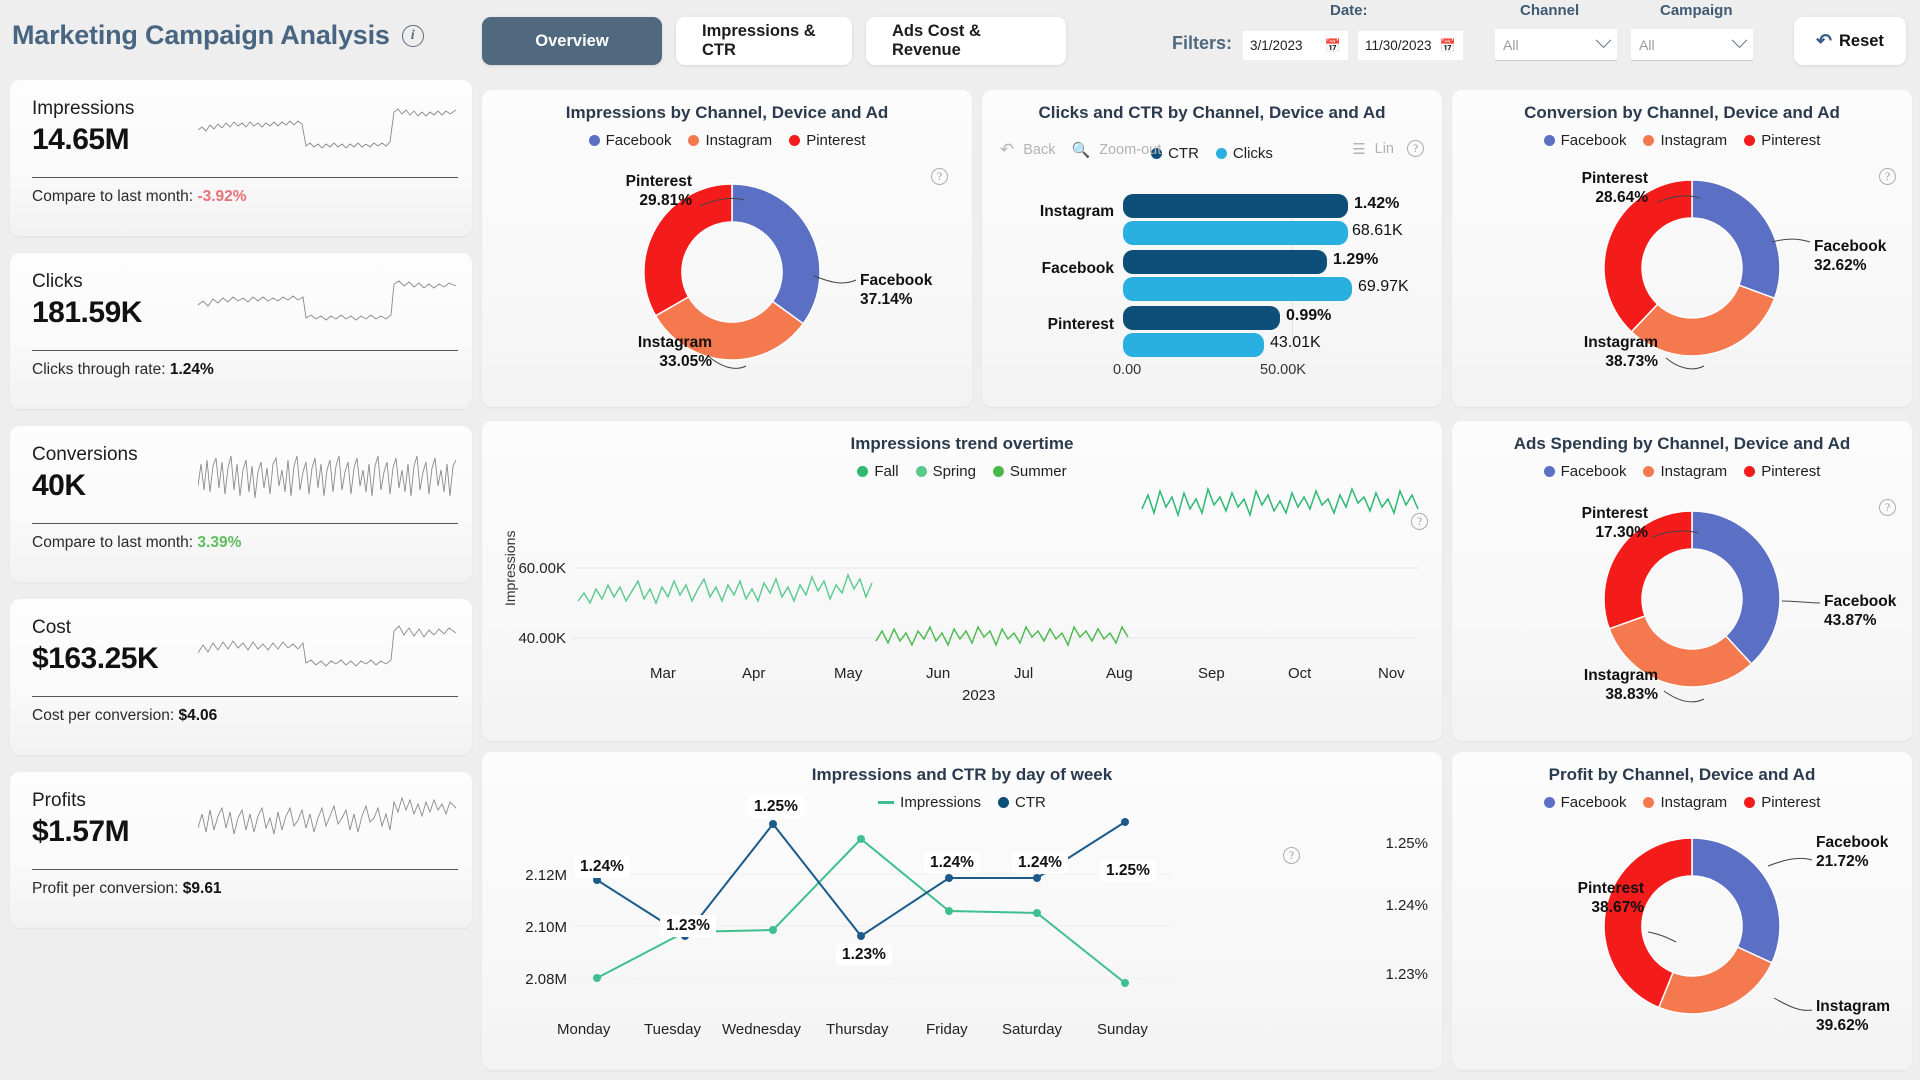 This screenshot has width=1920, height=1080. Describe the element at coordinates (198, 715) in the screenshot. I see `kpi-subtext-value: $4.06` at that location.